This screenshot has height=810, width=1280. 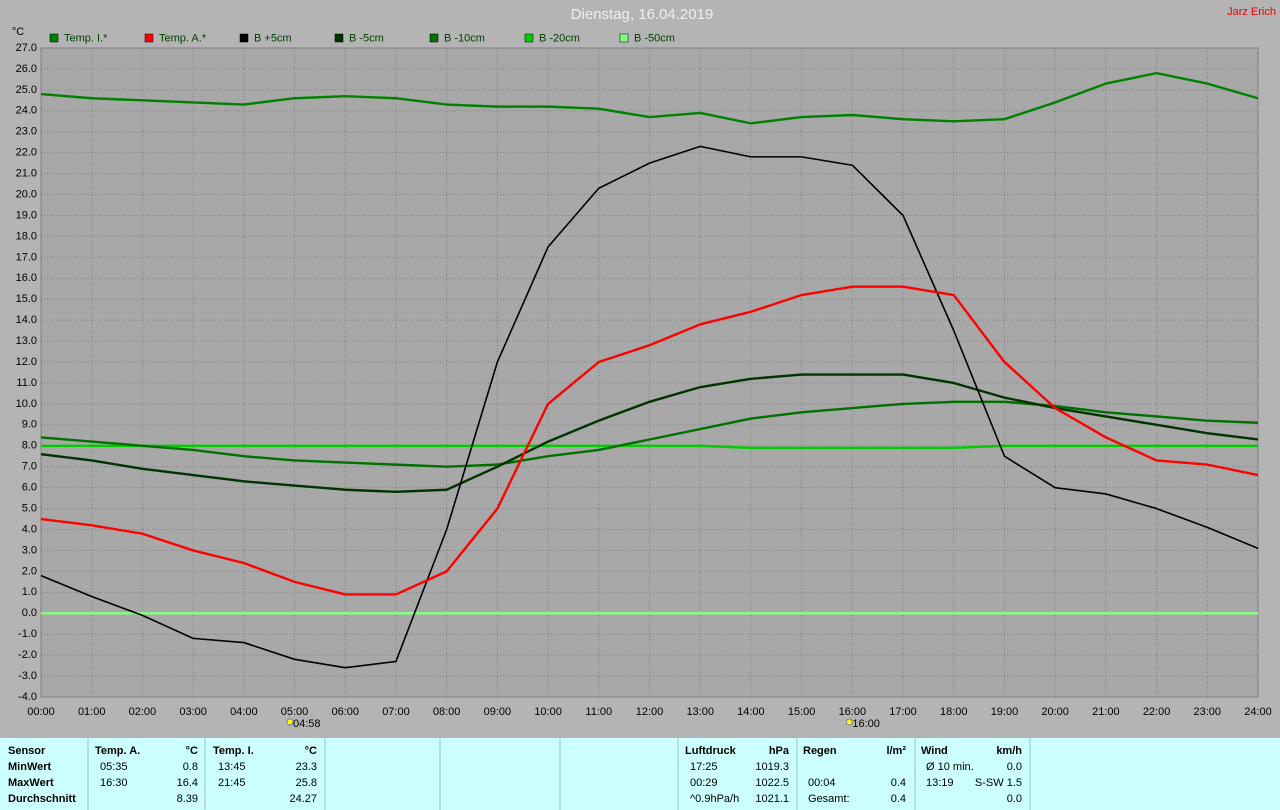 I want to click on y-tick-label: 23.0, so click(x=26, y=132).